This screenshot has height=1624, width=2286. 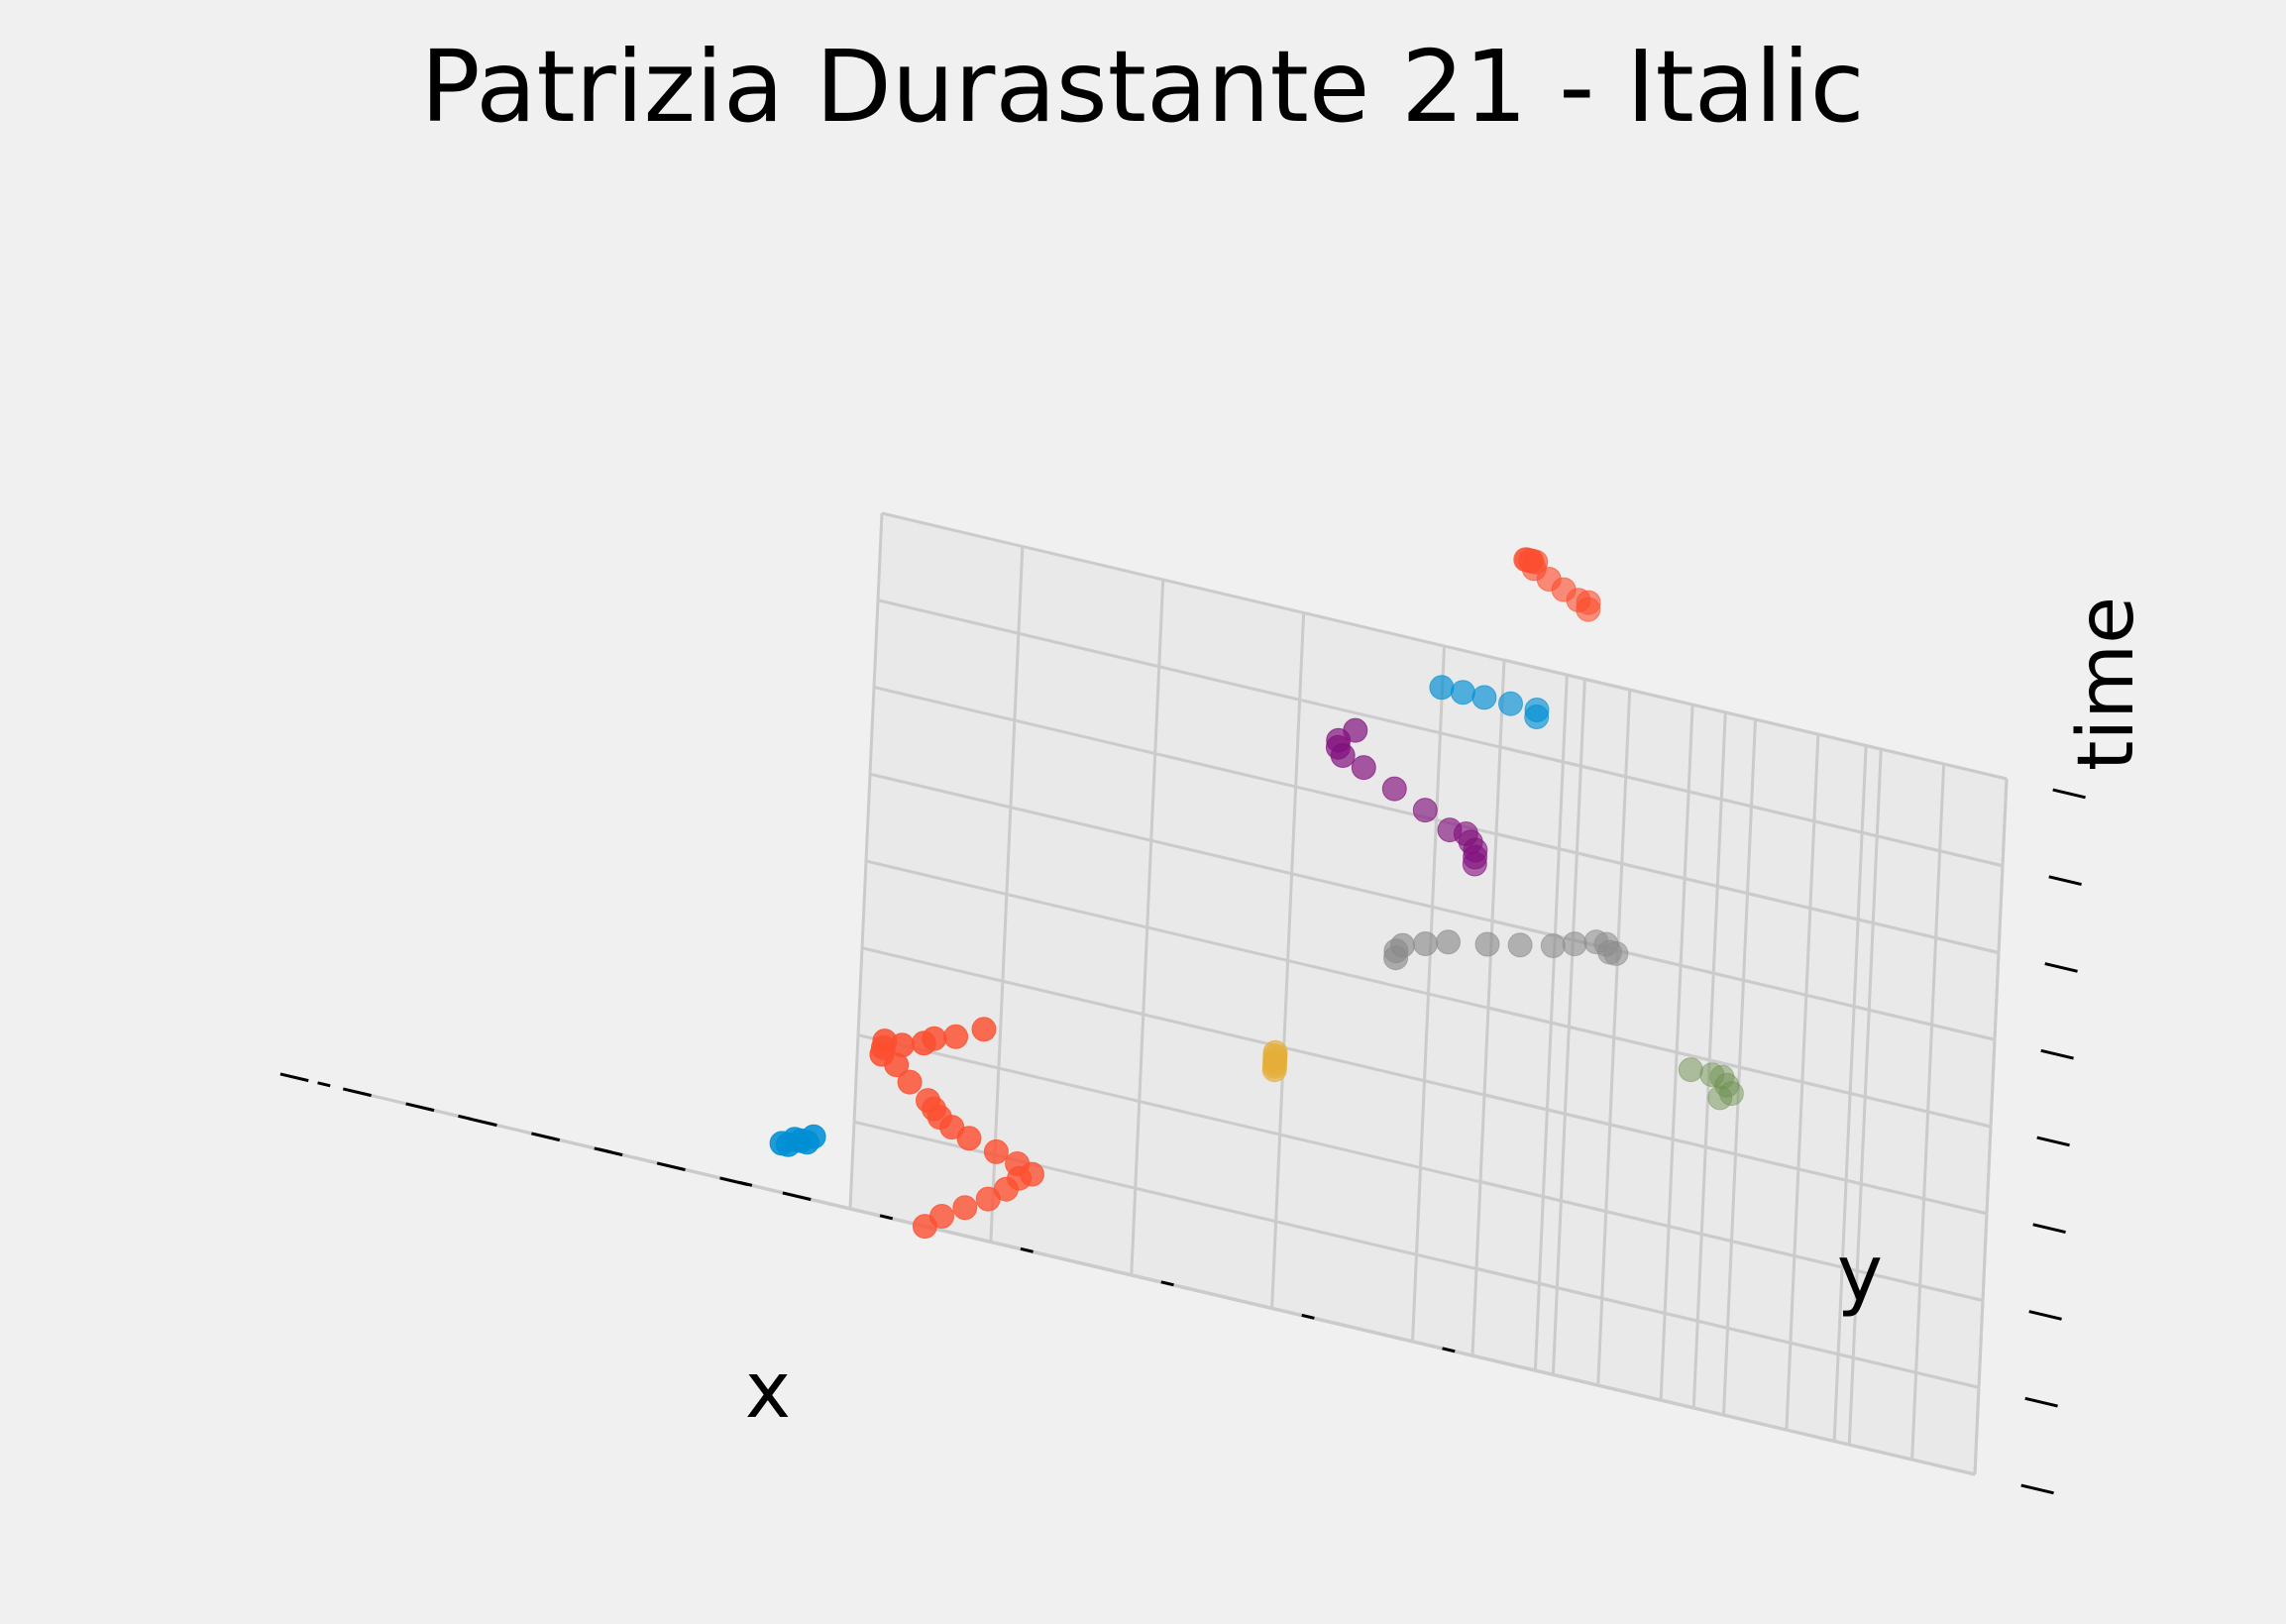 I want to click on z-axis-label: time, so click(x=2106, y=683).